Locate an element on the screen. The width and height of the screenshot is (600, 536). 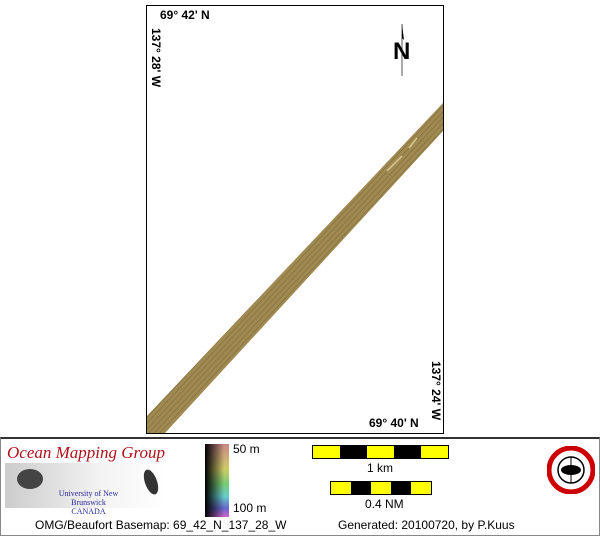
lon-label-left: 137° 28' W is located at coordinates (156, 58).